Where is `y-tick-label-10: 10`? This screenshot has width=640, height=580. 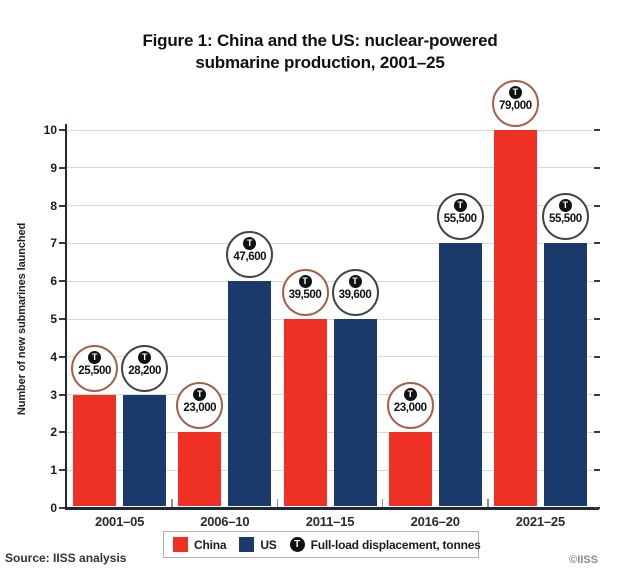 y-tick-label-10: 10 is located at coordinates (50, 130).